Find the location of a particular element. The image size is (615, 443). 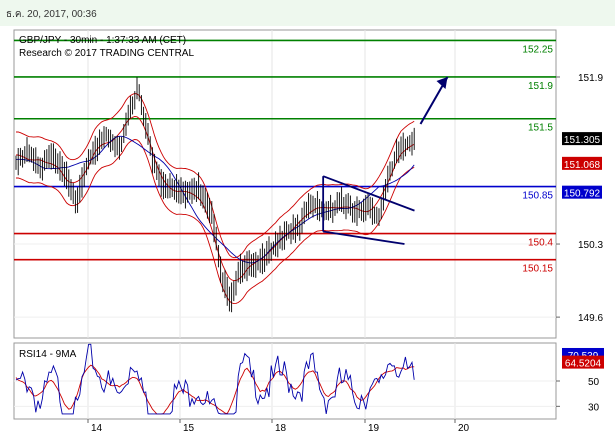

price-tag: 151.068 is located at coordinates (582, 163).